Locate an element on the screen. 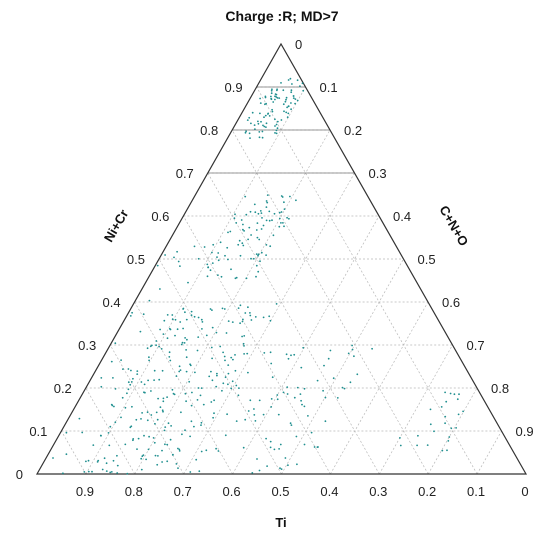 This screenshot has height=543, width=550. right-tick-label: 0.2 is located at coordinates (353, 130).